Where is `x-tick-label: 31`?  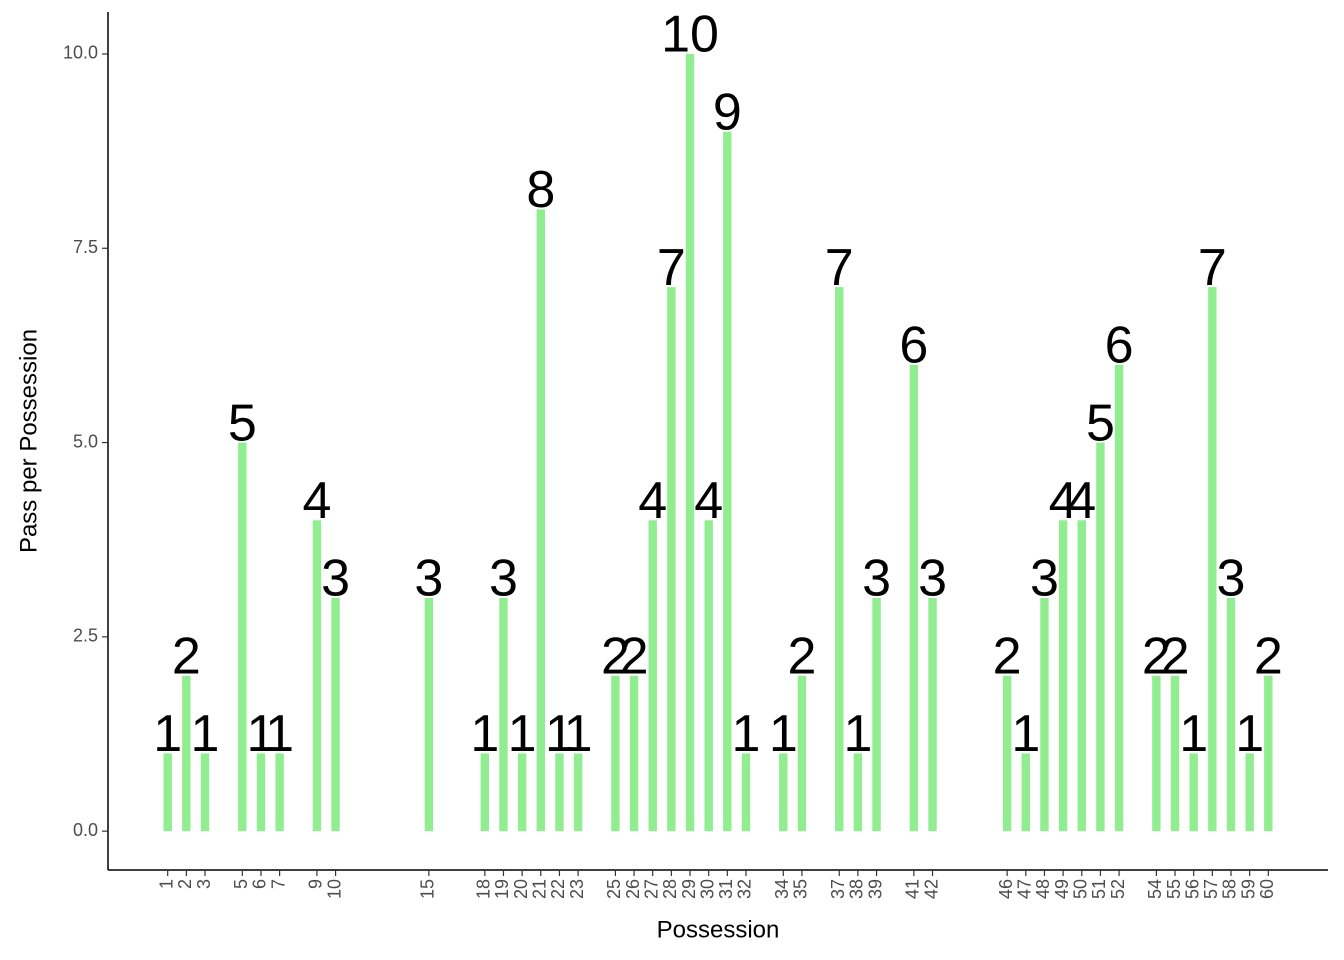
x-tick-label: 31 is located at coordinates (726, 889).